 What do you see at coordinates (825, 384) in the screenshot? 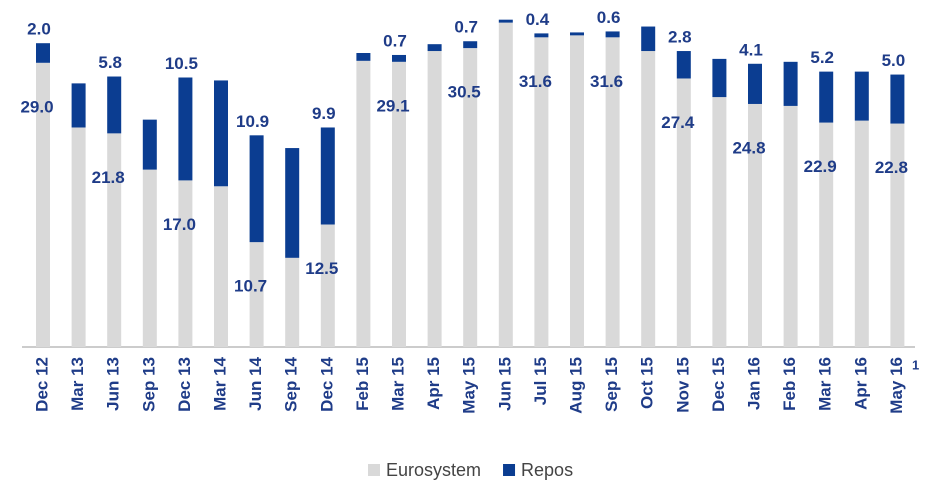
I see `x-tick-label: Mar 16` at bounding box center [825, 384].